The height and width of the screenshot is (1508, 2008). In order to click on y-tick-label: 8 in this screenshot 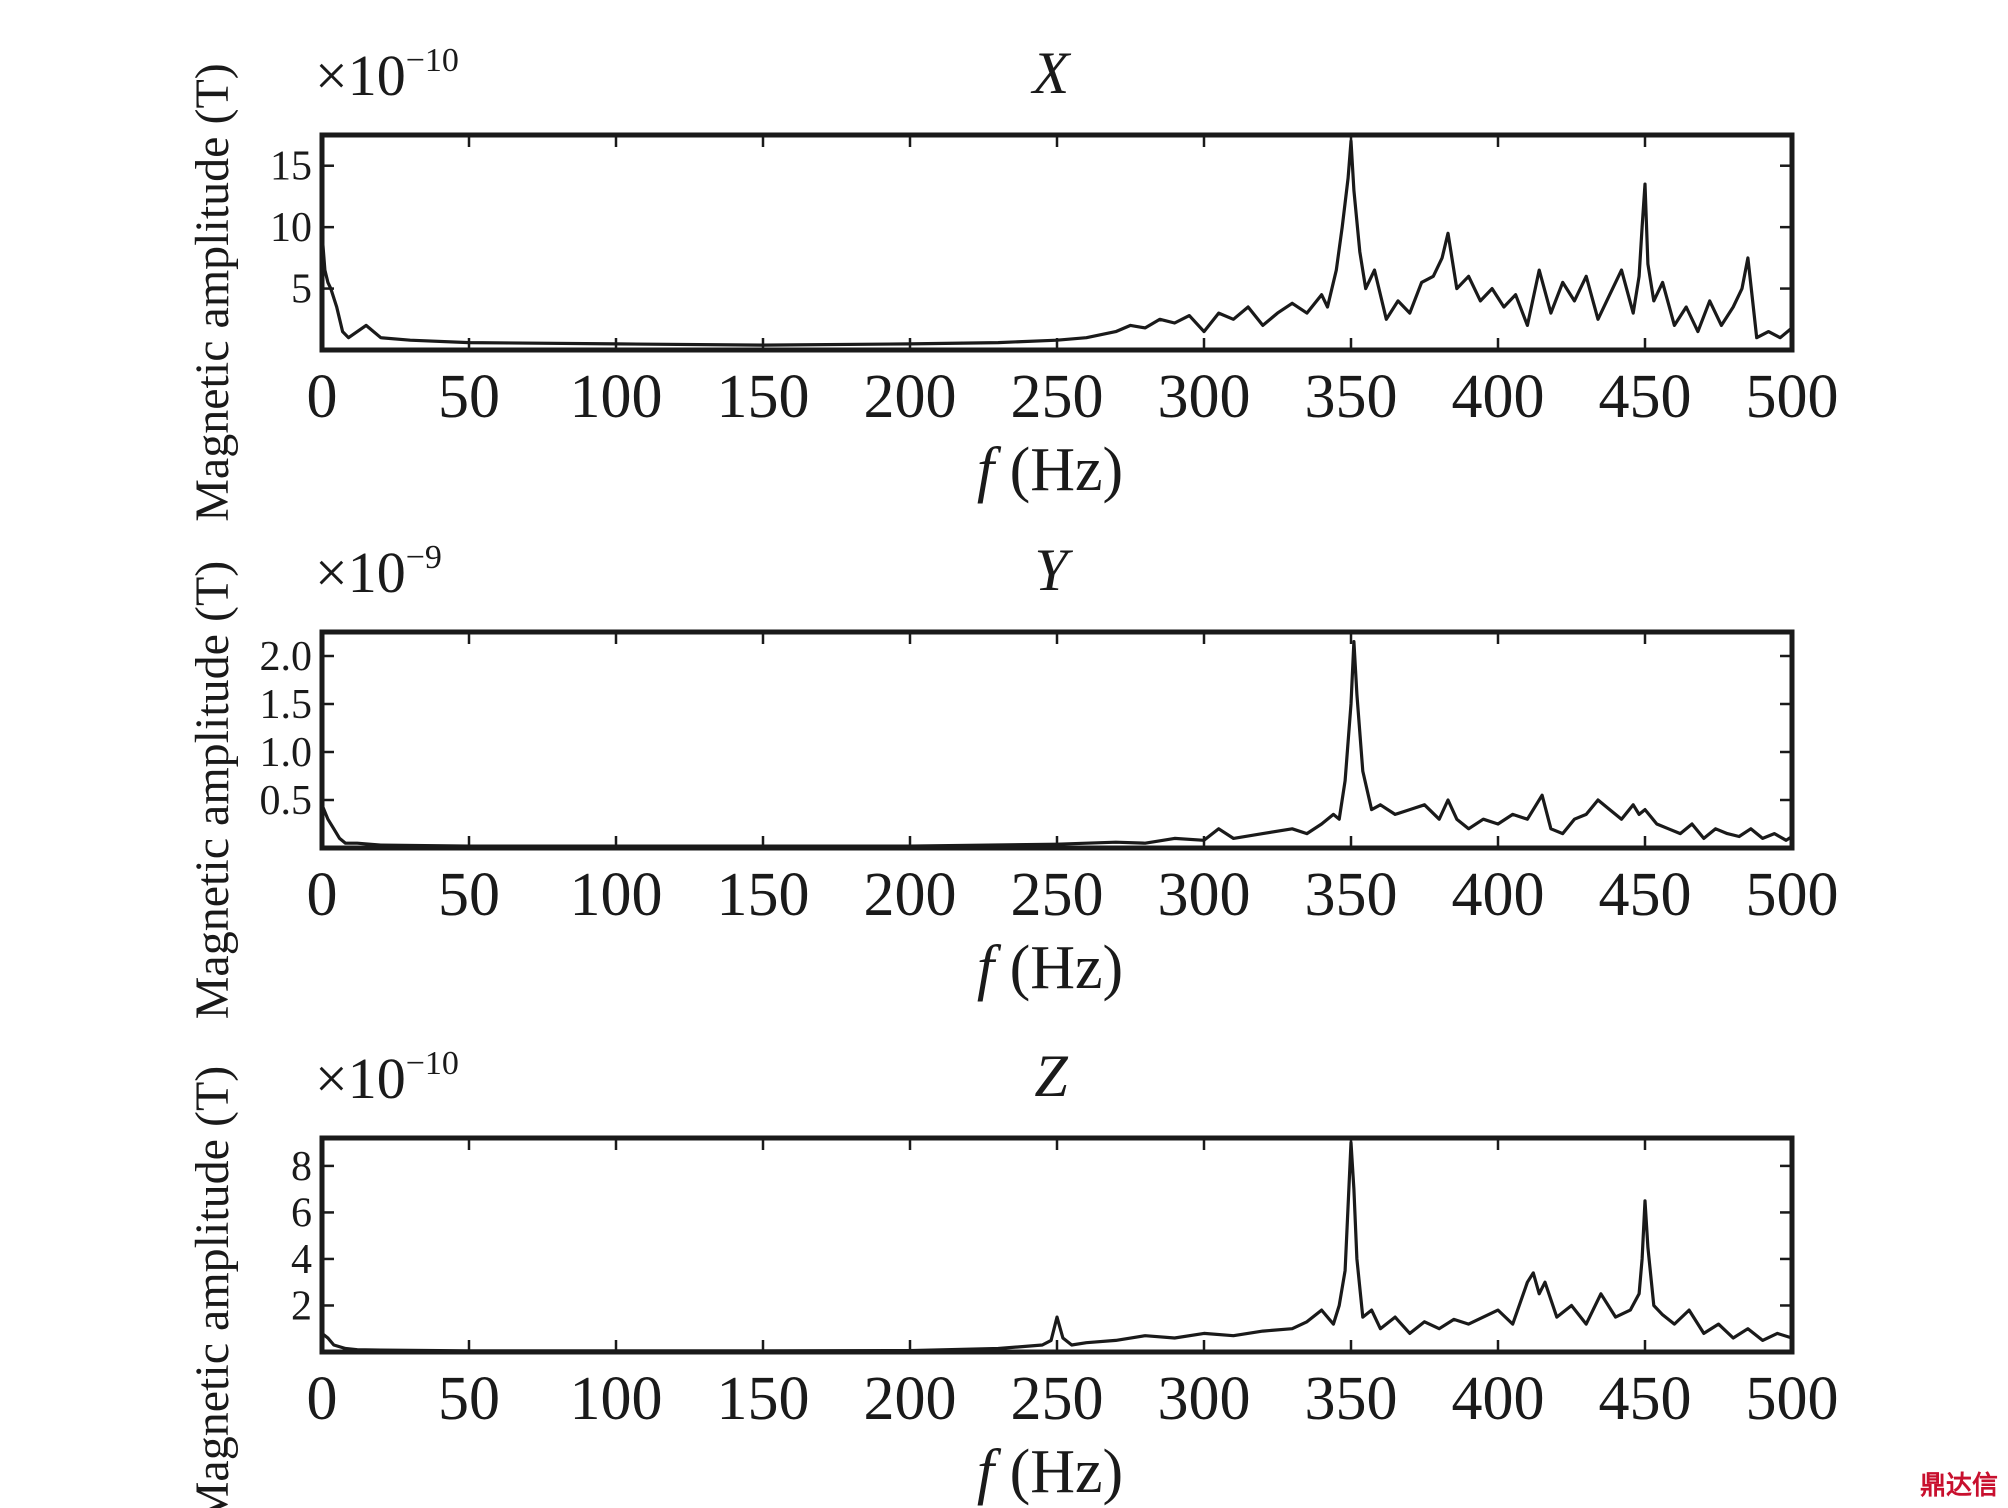, I will do `click(301, 1167)`.